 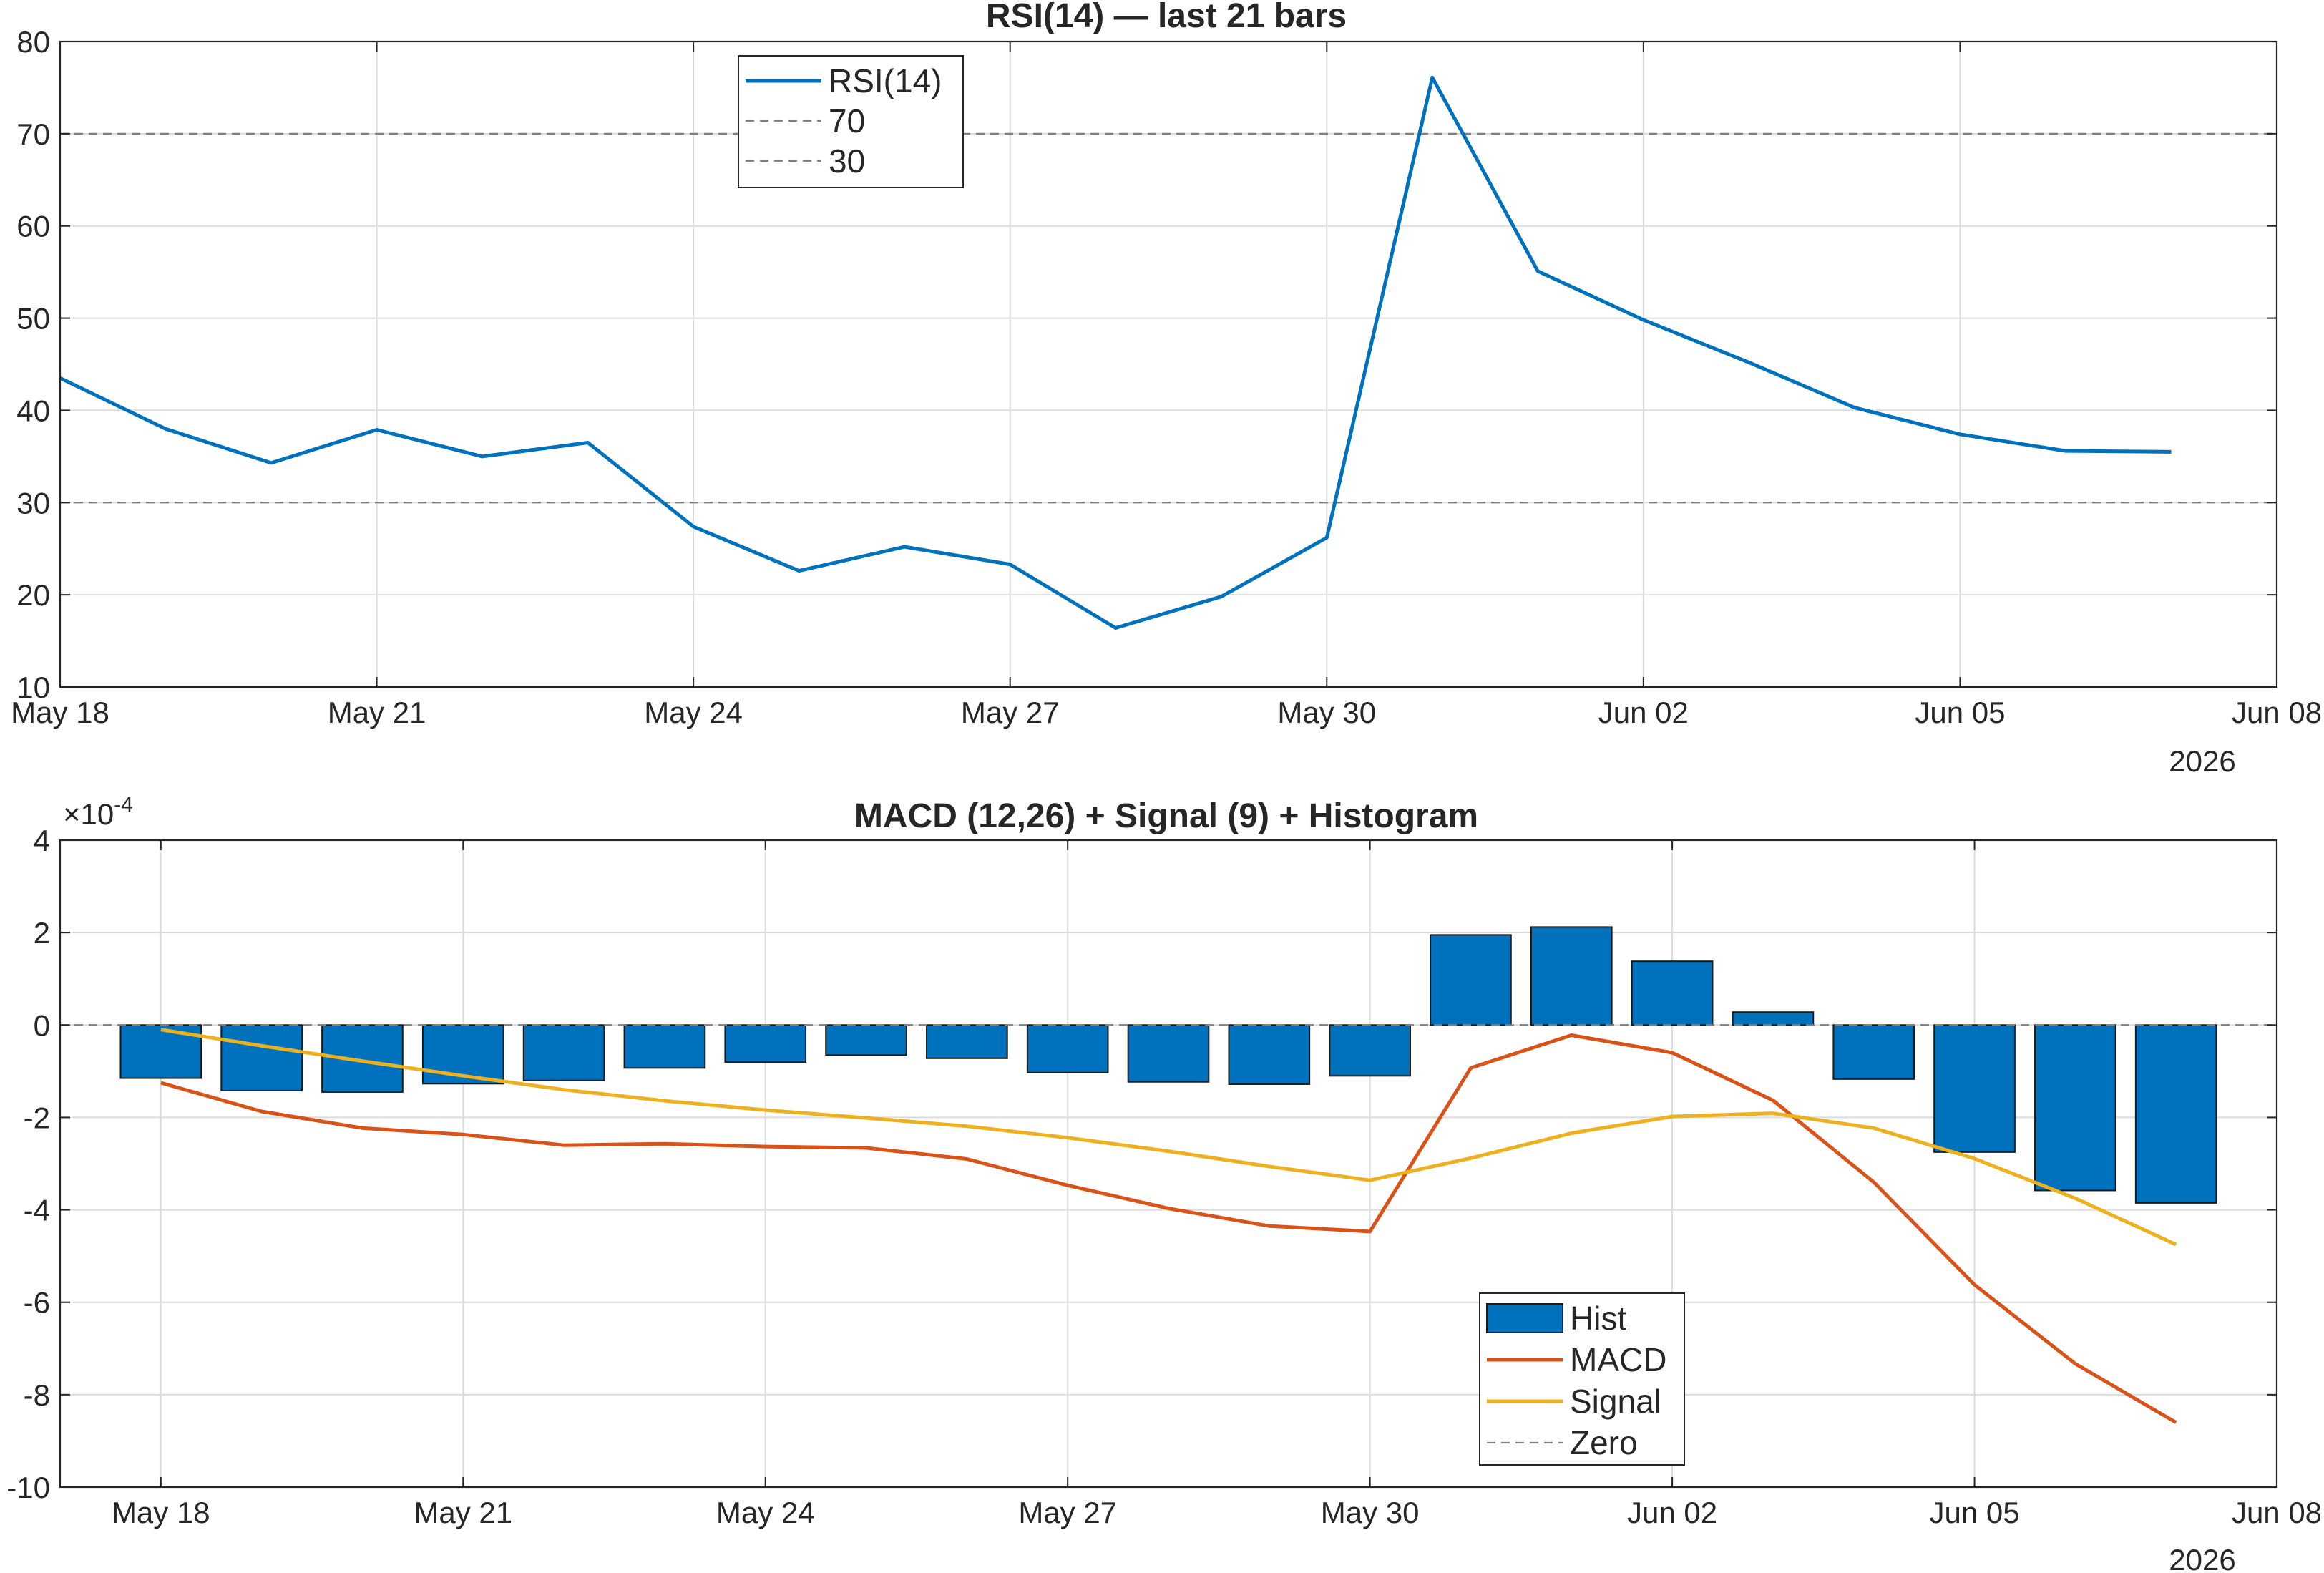 What do you see at coordinates (1525, 1318) in the screenshot?
I see `macd-legend-swatch` at bounding box center [1525, 1318].